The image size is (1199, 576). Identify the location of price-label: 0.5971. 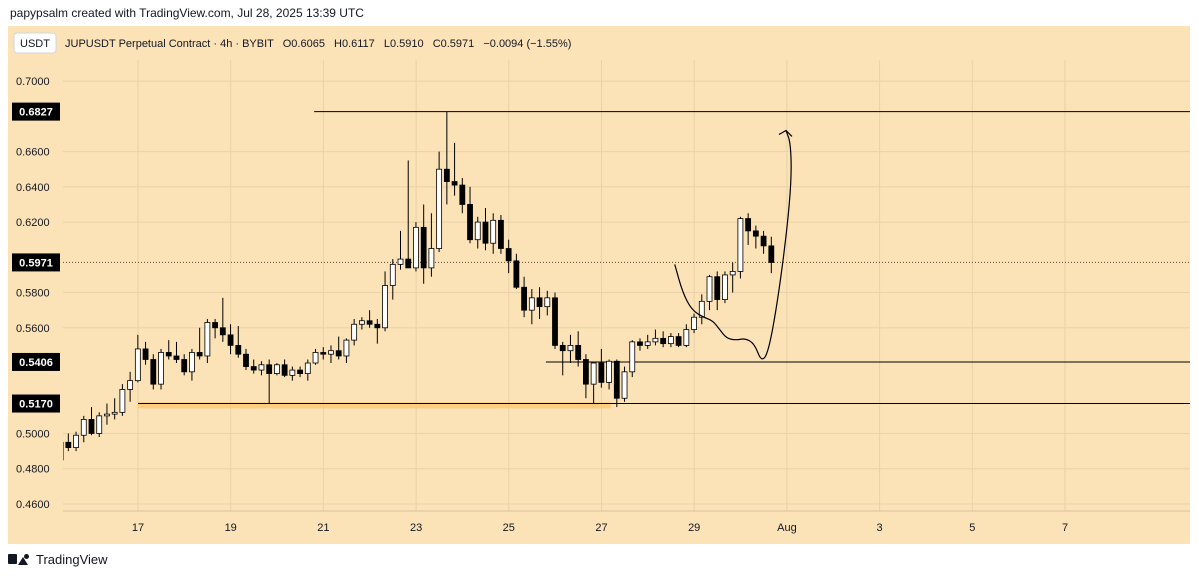
(36, 263).